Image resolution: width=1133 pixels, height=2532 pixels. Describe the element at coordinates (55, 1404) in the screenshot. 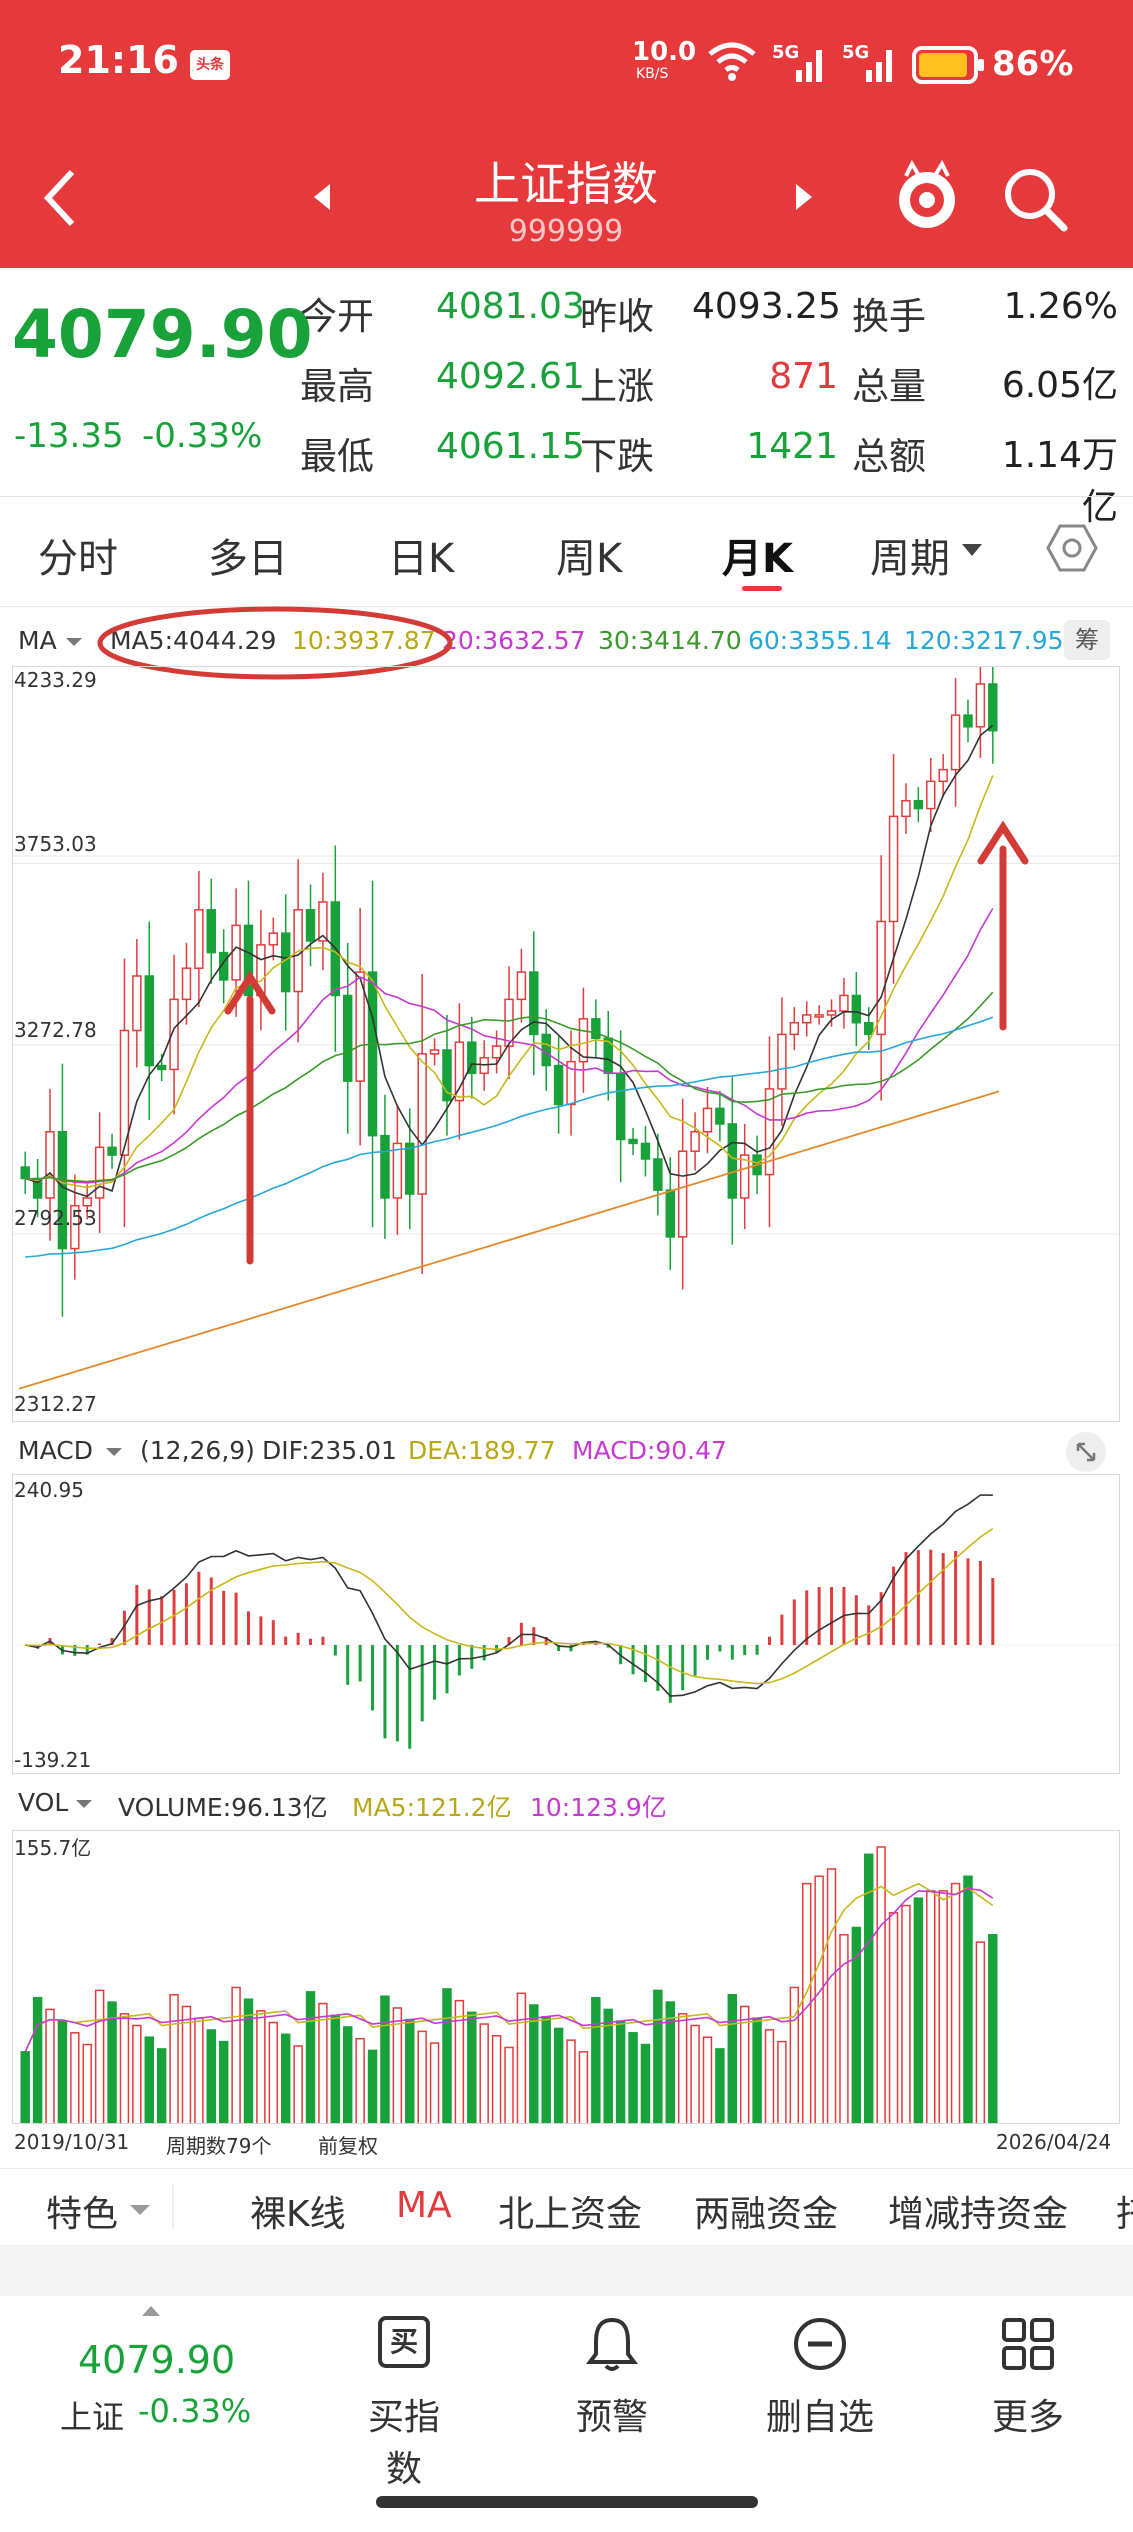

I see `price-axis-min: 2312.27` at that location.